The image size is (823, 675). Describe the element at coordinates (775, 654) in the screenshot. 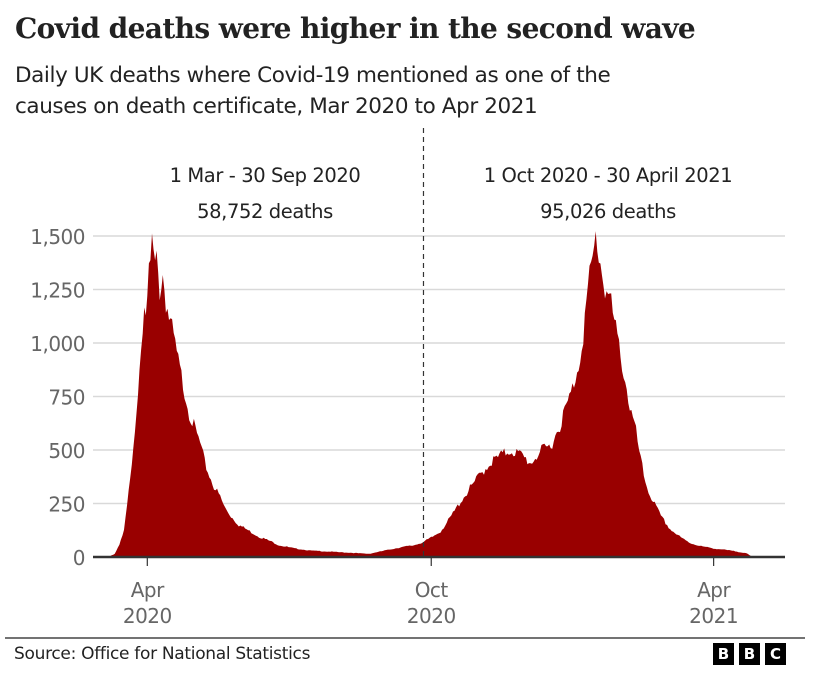

I see `bbc-logo-letter: C` at that location.